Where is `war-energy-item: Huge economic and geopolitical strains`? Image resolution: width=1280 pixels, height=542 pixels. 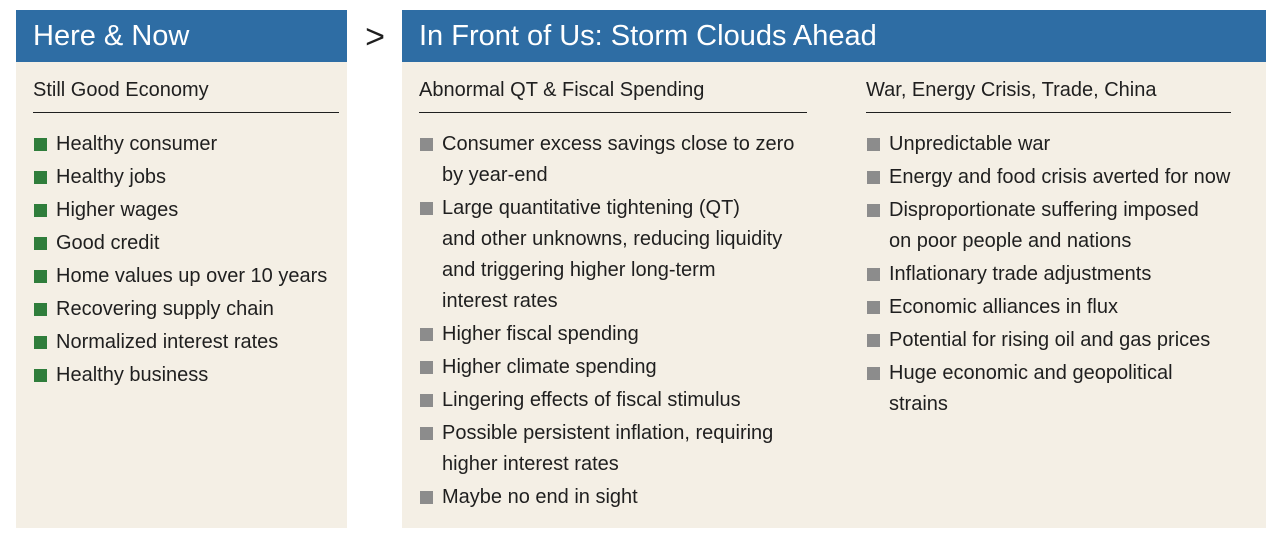
war-energy-item: Huge economic and geopolitical strains is located at coordinates (1048, 389).